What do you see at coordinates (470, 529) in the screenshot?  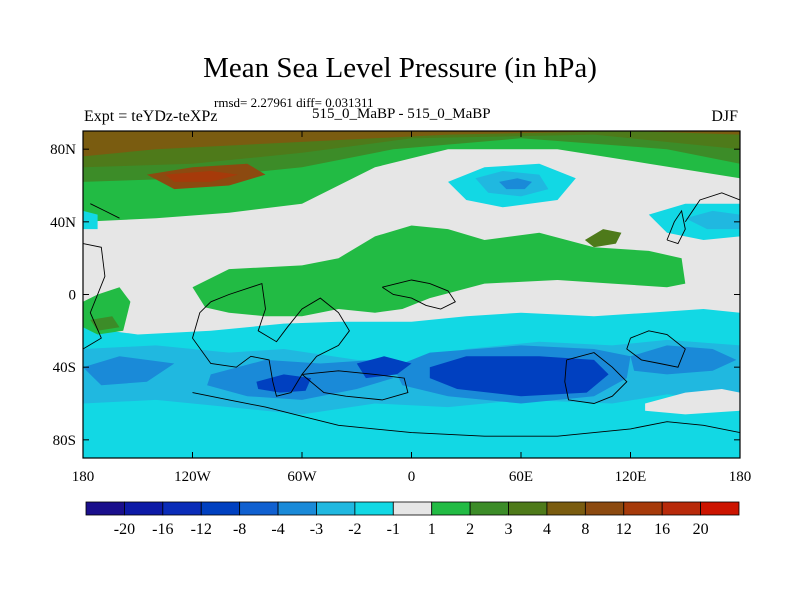 I see `colorbar-label: 2` at bounding box center [470, 529].